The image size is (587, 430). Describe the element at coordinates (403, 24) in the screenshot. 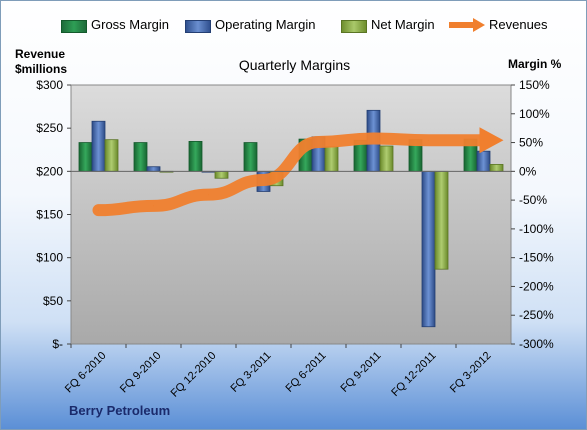

I see `legend-label-net-margin: Net Margin` at that location.